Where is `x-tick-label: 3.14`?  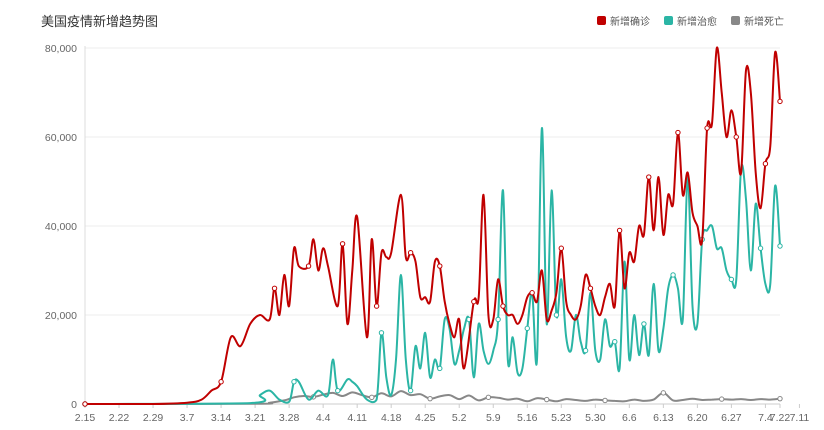 x-tick-label: 3.14 is located at coordinates (221, 418).